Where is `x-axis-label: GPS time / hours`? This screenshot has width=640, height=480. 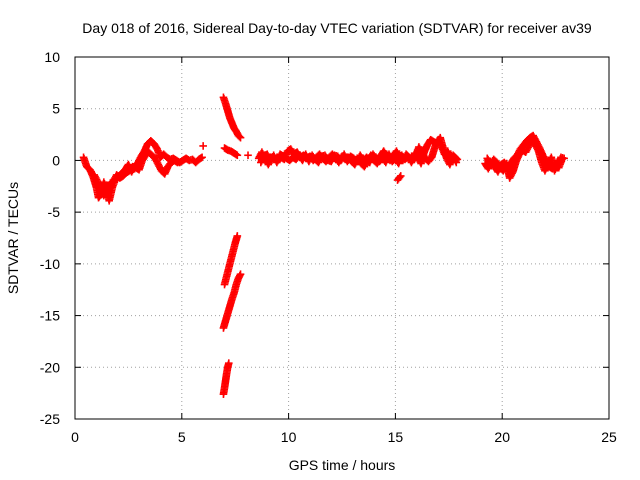
x-axis-label: GPS time / hours is located at coordinates (342, 465).